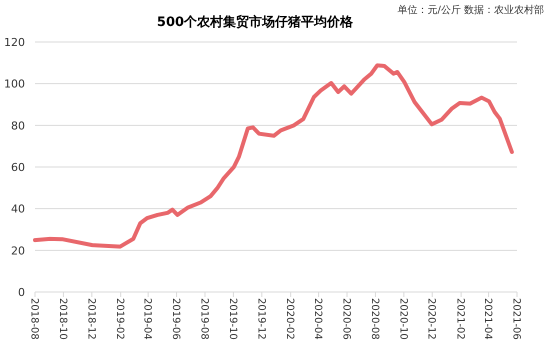  I want to click on x-tick-label: 2020-12, so click(431, 319).